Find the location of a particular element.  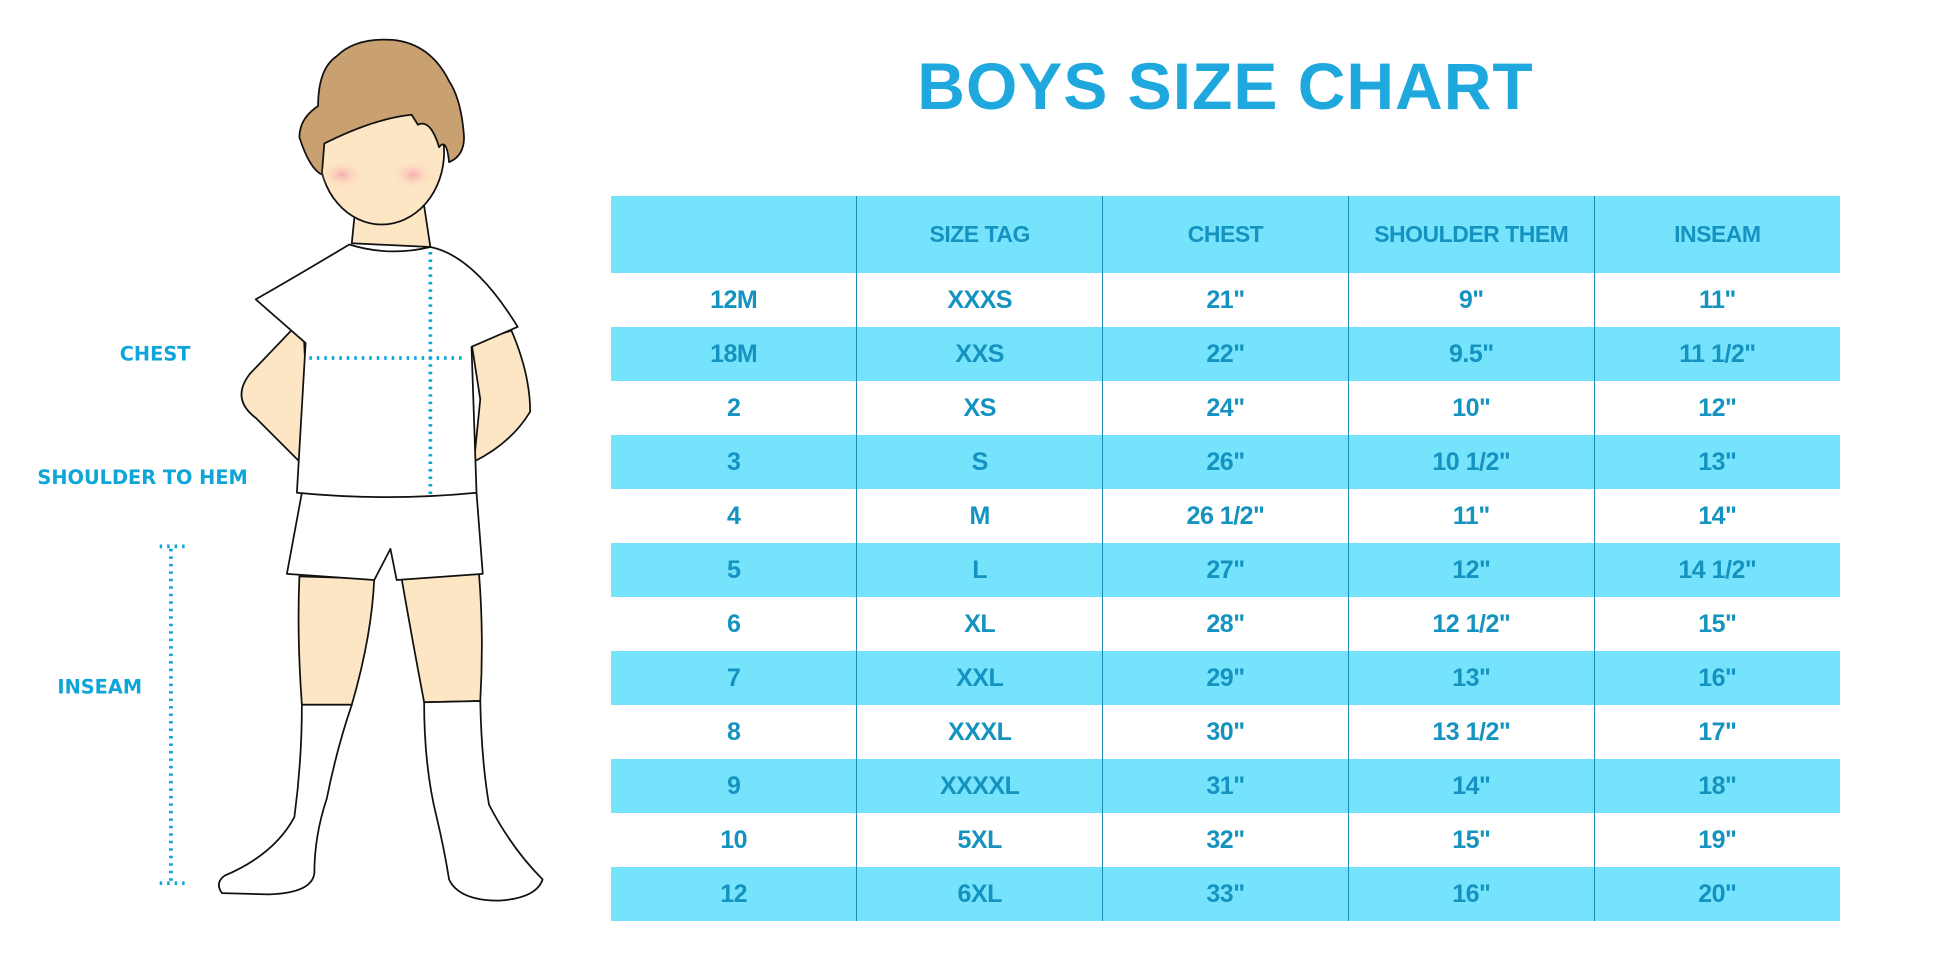

left-leg is located at coordinates (336, 640).